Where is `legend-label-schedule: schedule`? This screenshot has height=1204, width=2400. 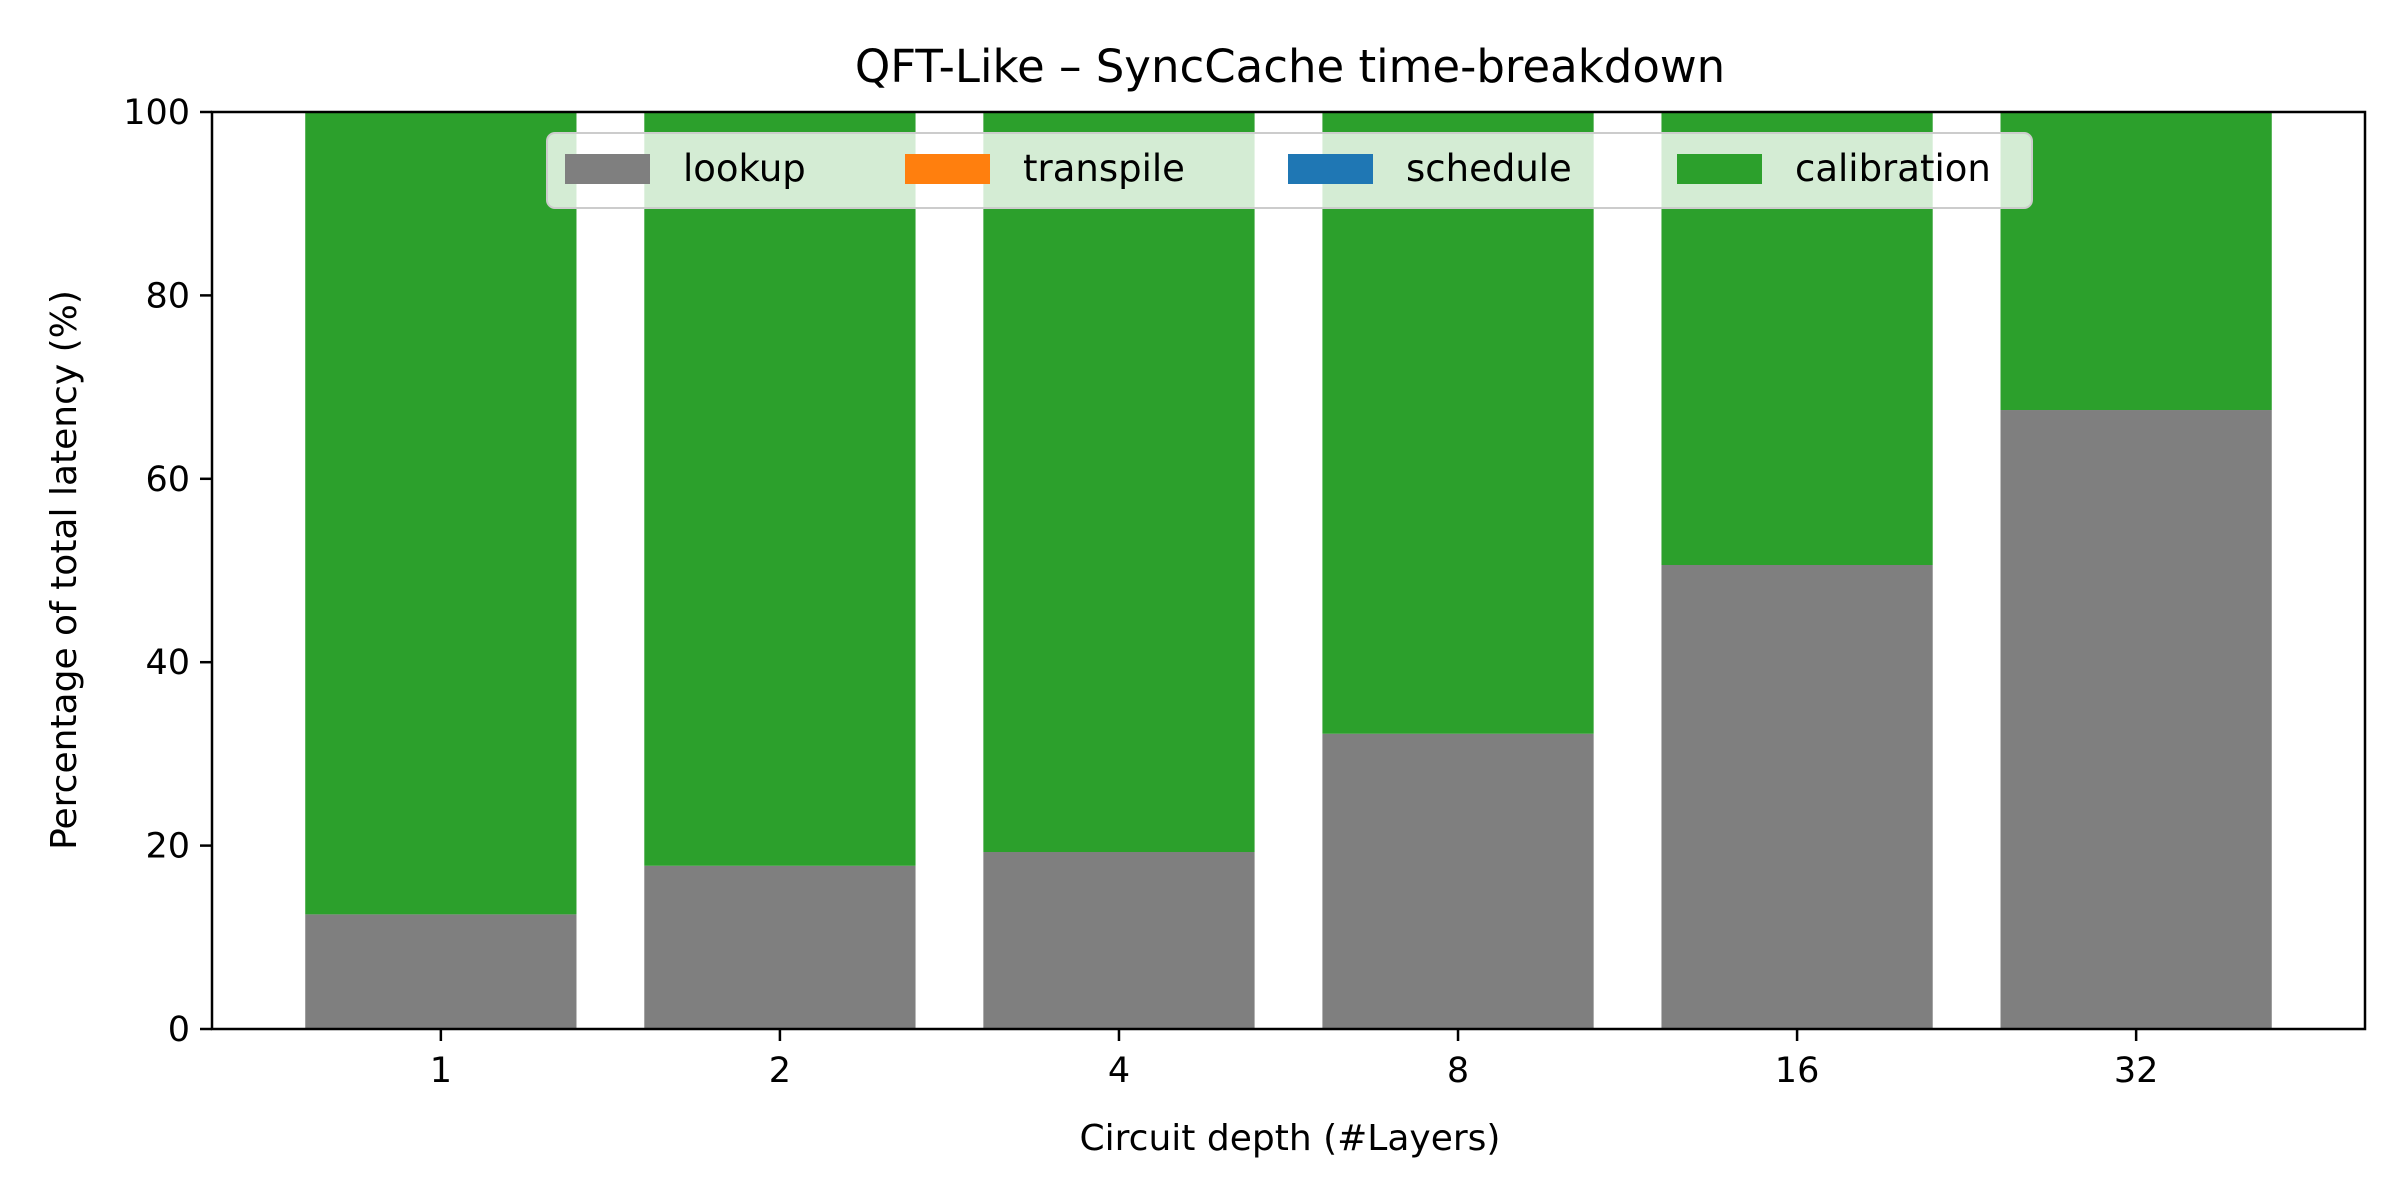 legend-label-schedule: schedule is located at coordinates (1489, 168).